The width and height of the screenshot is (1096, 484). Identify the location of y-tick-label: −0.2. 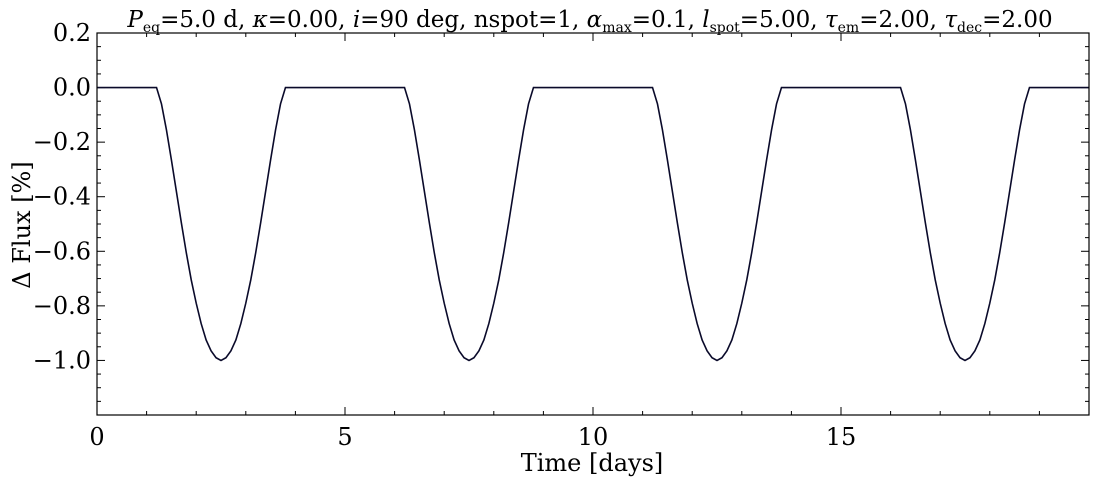
(62, 142).